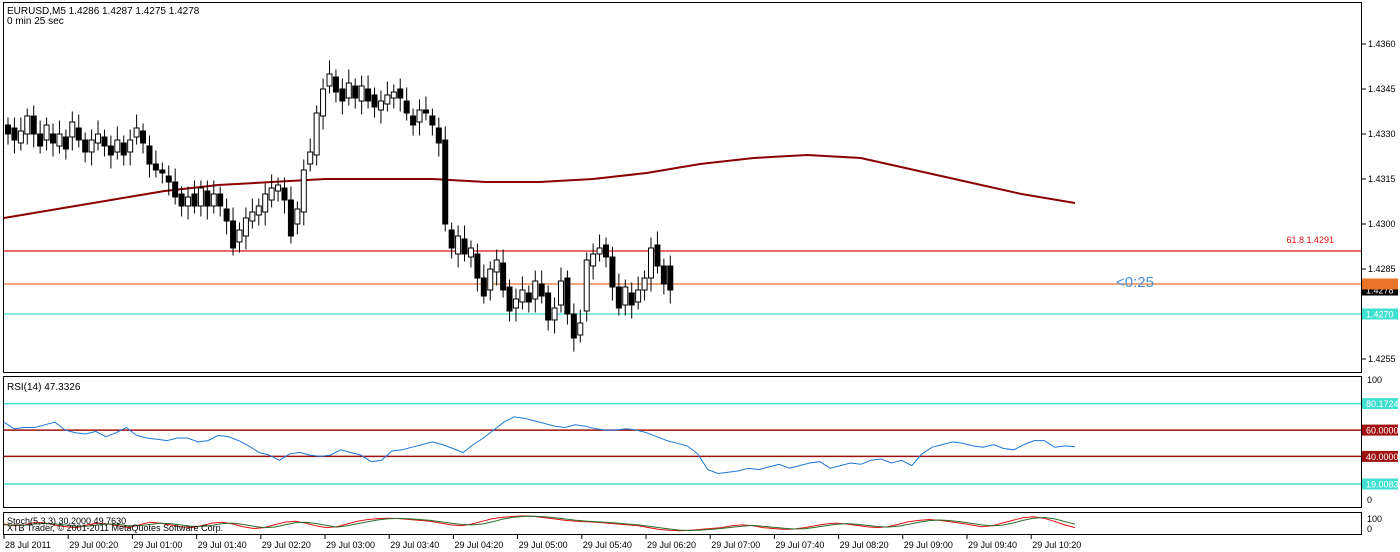 This screenshot has width=1400, height=552. Describe the element at coordinates (928, 545) in the screenshot. I see `x-tick-label: 29 Jul 09:00` at that location.